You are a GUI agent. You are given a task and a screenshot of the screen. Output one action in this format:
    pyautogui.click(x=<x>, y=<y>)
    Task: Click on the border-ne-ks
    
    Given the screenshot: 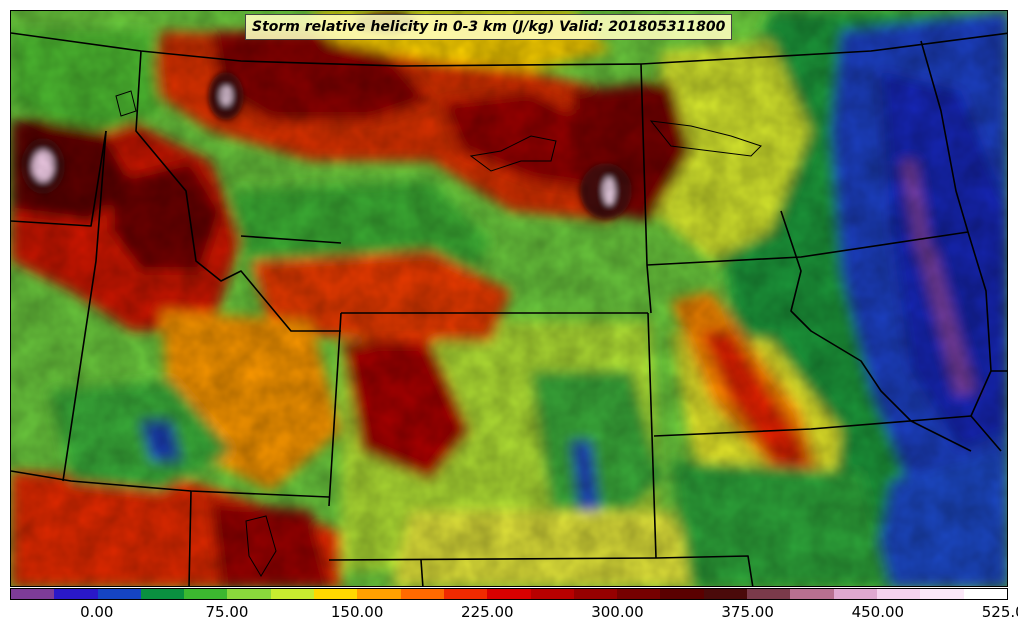 What is the action you would take?
    pyautogui.click(x=812, y=426)
    